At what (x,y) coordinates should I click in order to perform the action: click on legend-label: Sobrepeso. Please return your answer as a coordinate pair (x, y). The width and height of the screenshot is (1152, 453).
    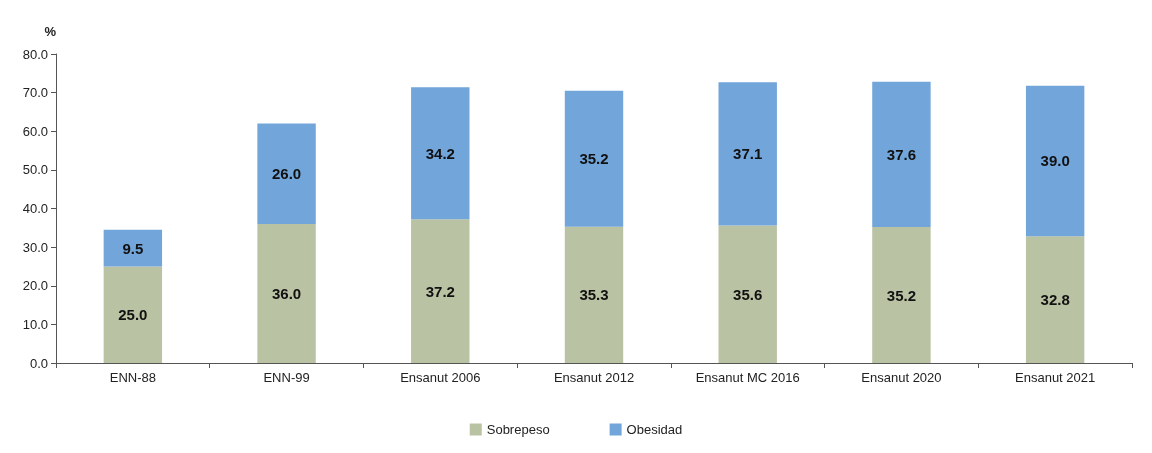
    Looking at the image, I should click on (518, 429).